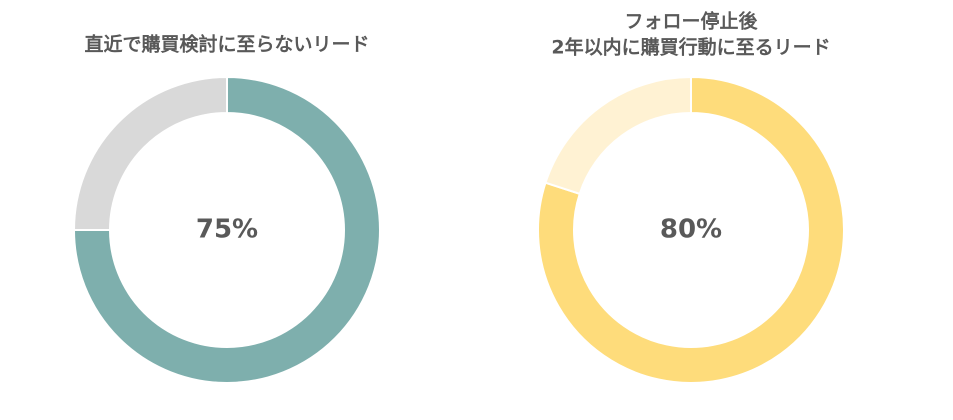  I want to click on center-label: 75%, so click(227, 230).